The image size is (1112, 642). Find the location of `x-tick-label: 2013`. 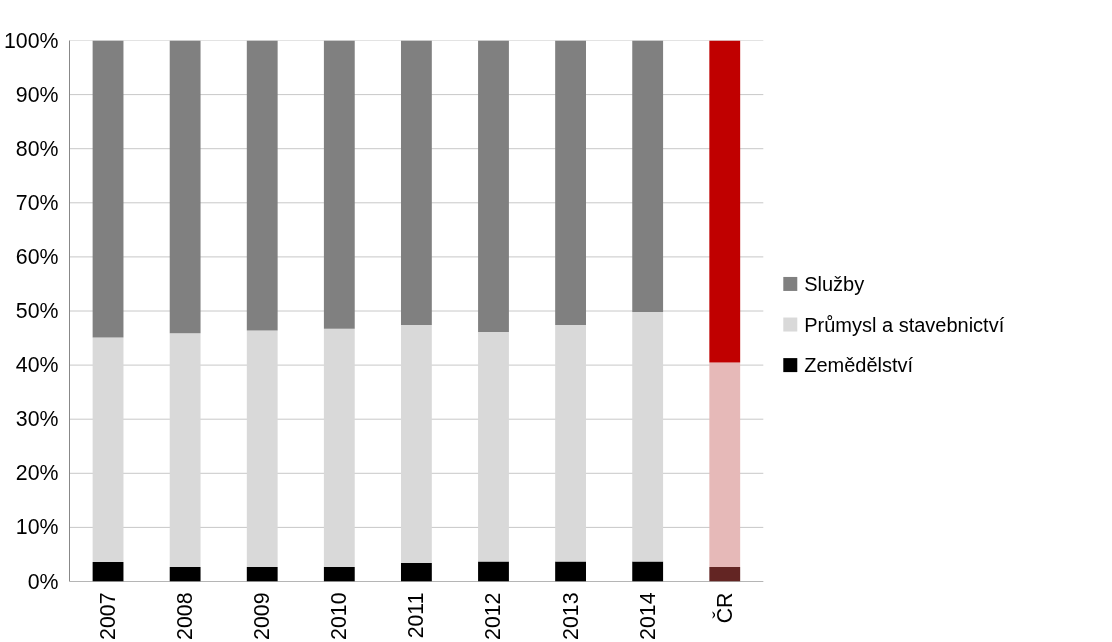

x-tick-label: 2013 is located at coordinates (570, 616).